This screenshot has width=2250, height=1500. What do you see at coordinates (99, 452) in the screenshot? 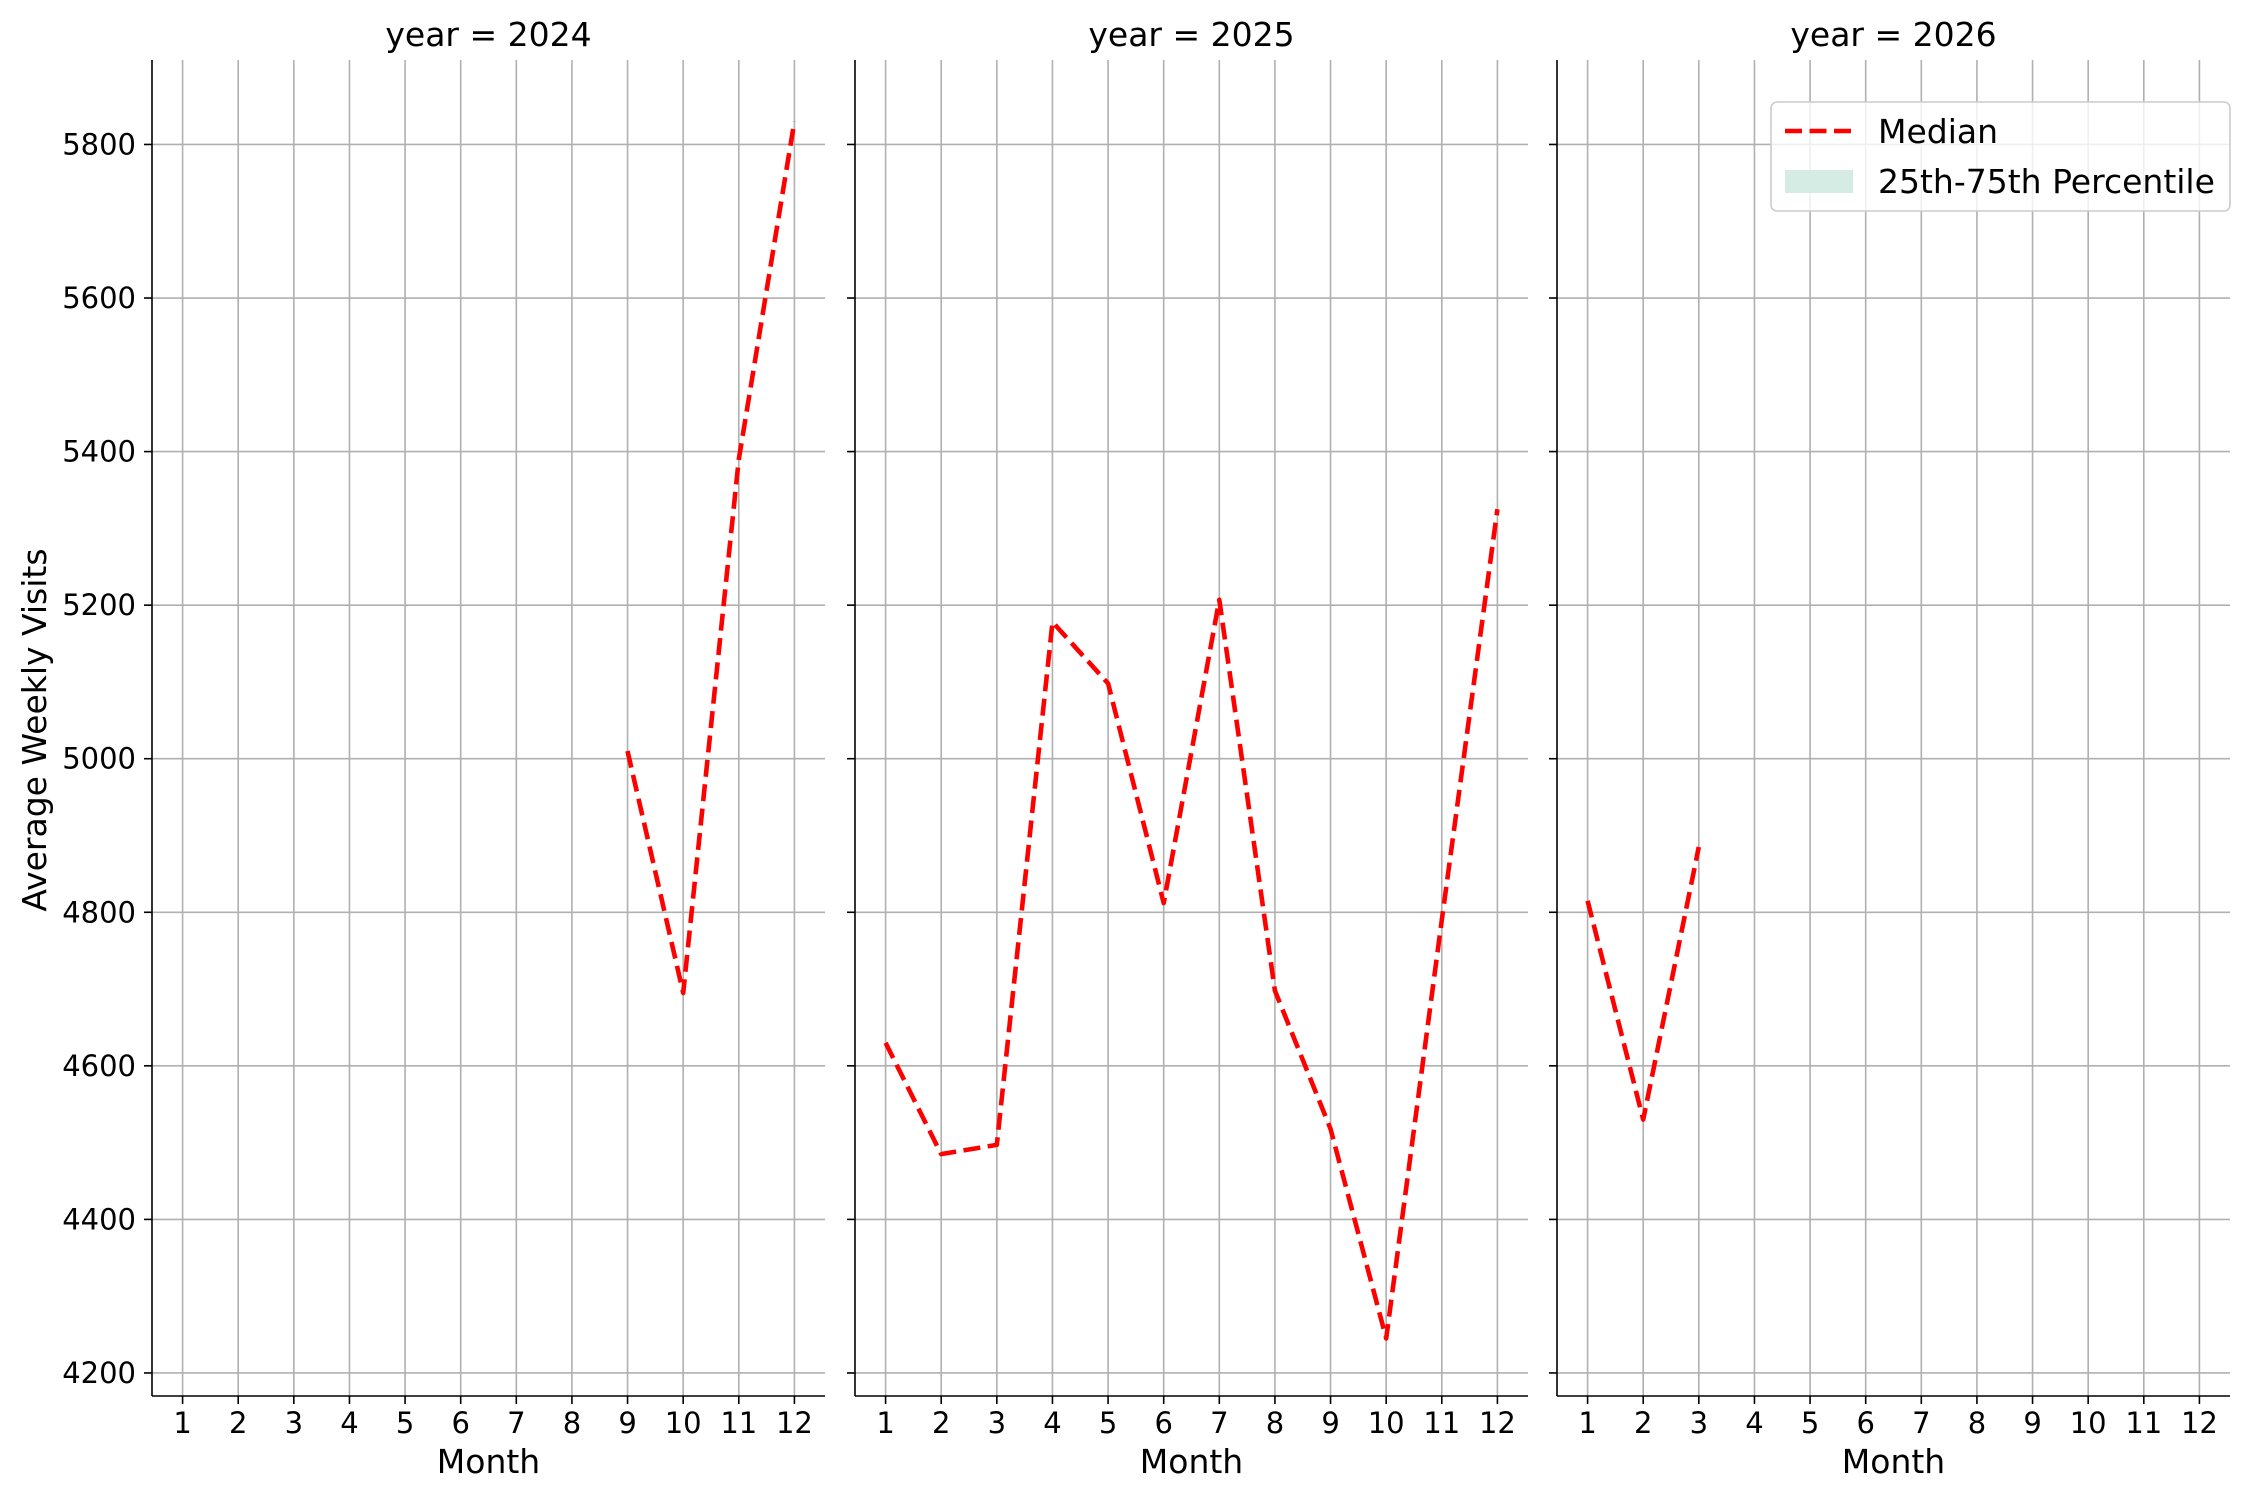
I see `y-tick-label: 5400` at bounding box center [99, 452].